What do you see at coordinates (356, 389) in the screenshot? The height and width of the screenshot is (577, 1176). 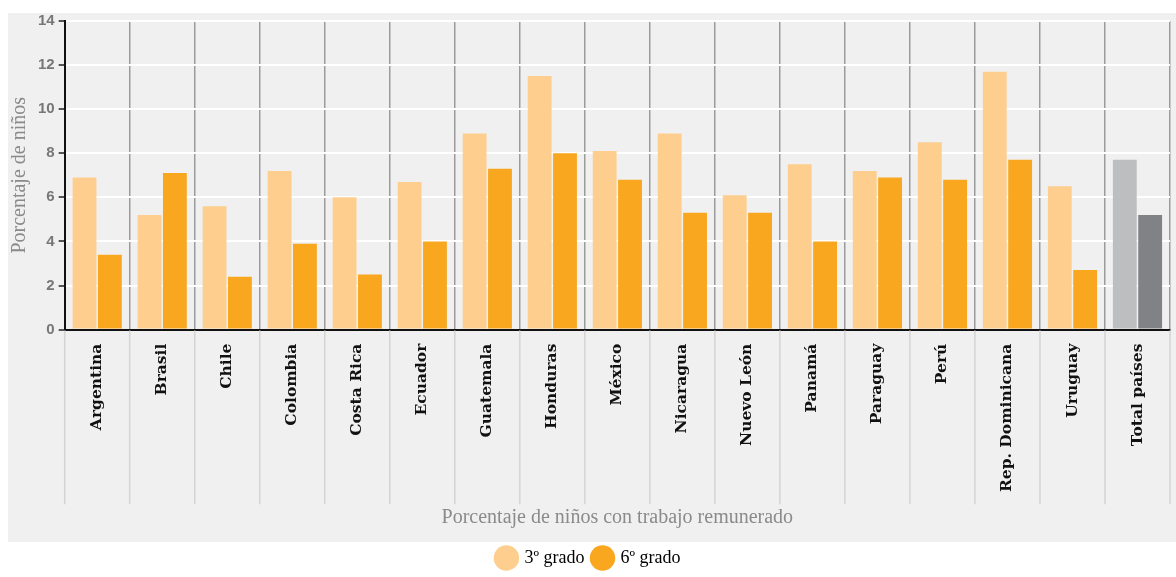 I see `x-tick-label: Costa Rica` at bounding box center [356, 389].